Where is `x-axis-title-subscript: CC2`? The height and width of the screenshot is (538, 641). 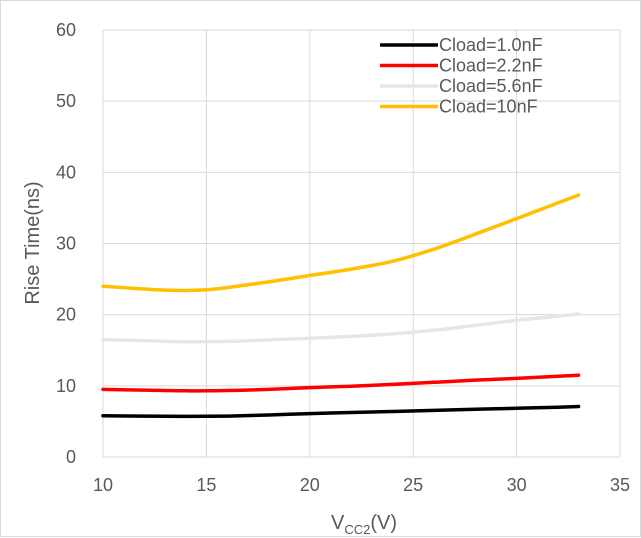 x-axis-title-subscript: CC2 is located at coordinates (357, 529).